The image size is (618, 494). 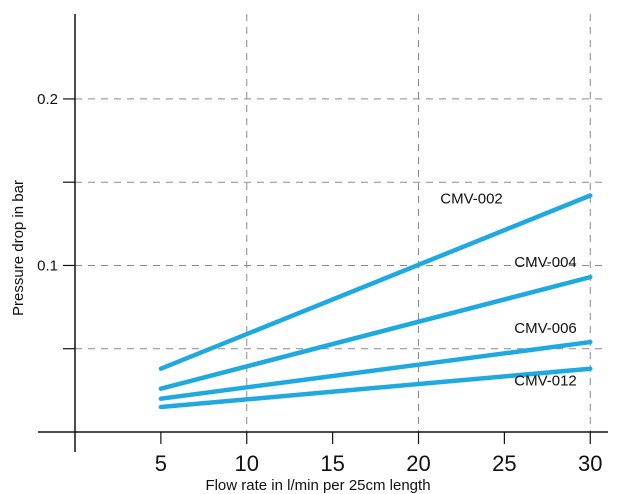 I want to click on x-tick-label-15: 15, so click(x=332, y=463).